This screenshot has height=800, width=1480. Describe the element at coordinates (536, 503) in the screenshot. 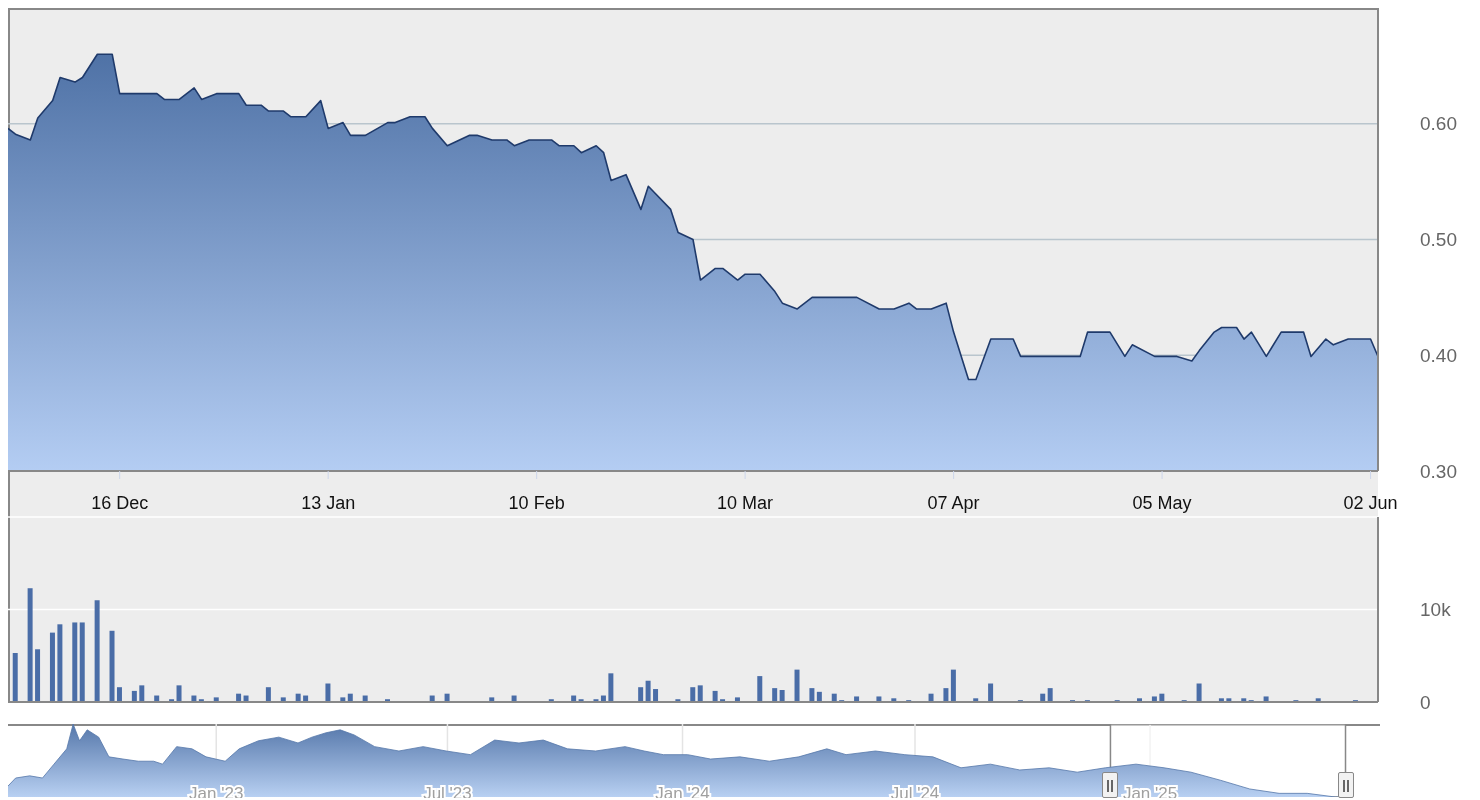

I see `x-tick-label: 10 Feb` at that location.